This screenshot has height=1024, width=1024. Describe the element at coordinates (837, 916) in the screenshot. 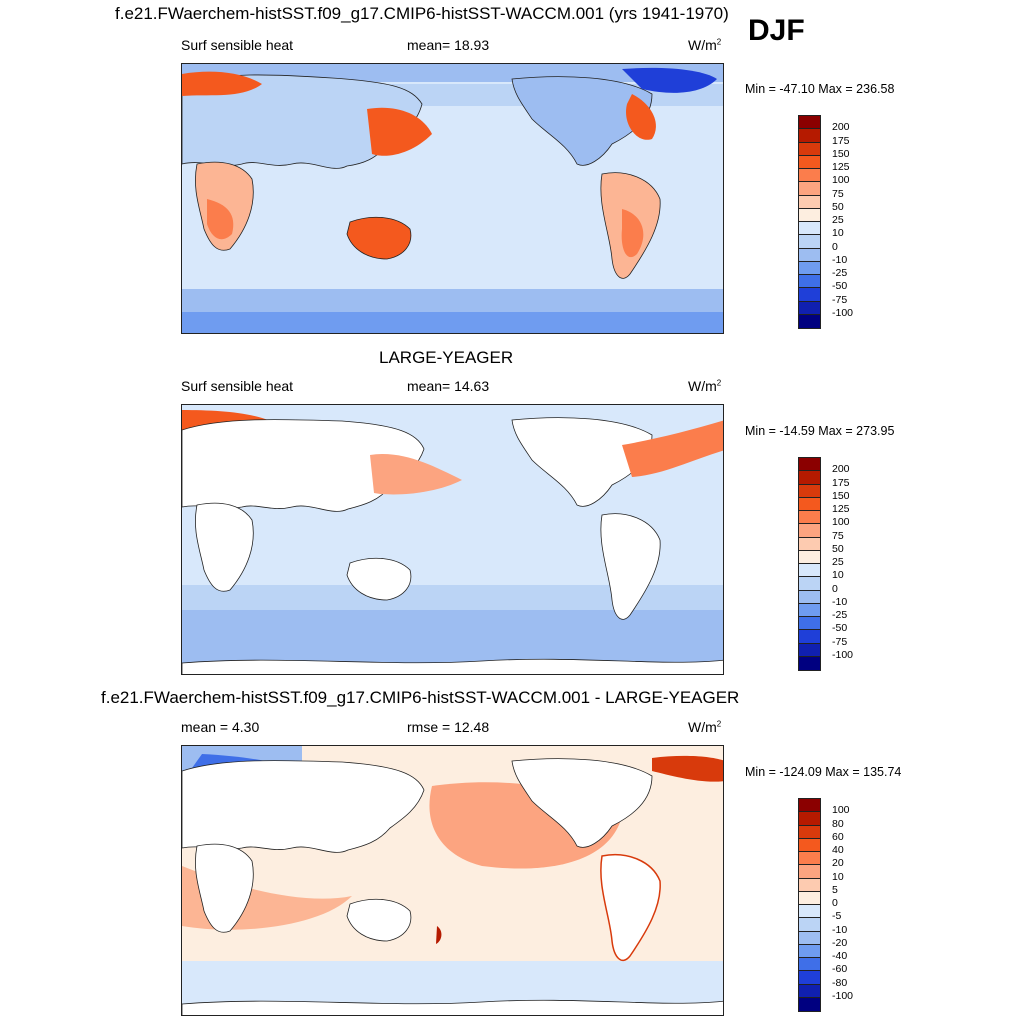

I see `colorbar-tick-label: -5` at that location.